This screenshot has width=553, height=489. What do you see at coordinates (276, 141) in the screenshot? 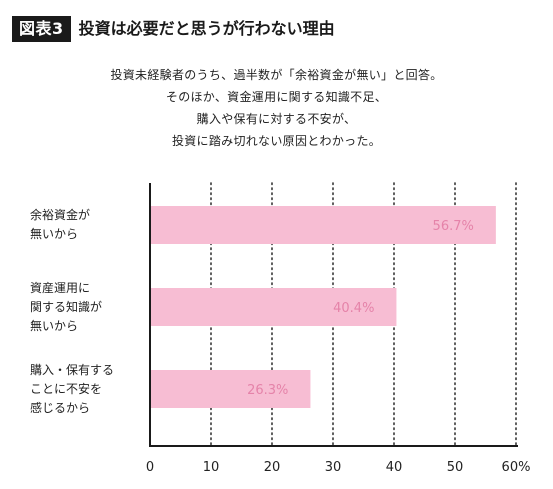
I see `subtitle-line: 投資に踏み切れない原因とわかった。` at bounding box center [276, 141].